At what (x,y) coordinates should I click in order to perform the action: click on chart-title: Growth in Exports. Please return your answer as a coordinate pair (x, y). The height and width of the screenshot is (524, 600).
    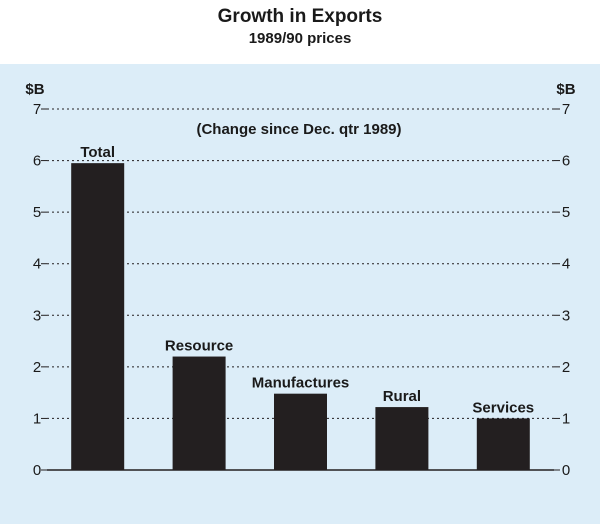
    Looking at the image, I should click on (300, 16).